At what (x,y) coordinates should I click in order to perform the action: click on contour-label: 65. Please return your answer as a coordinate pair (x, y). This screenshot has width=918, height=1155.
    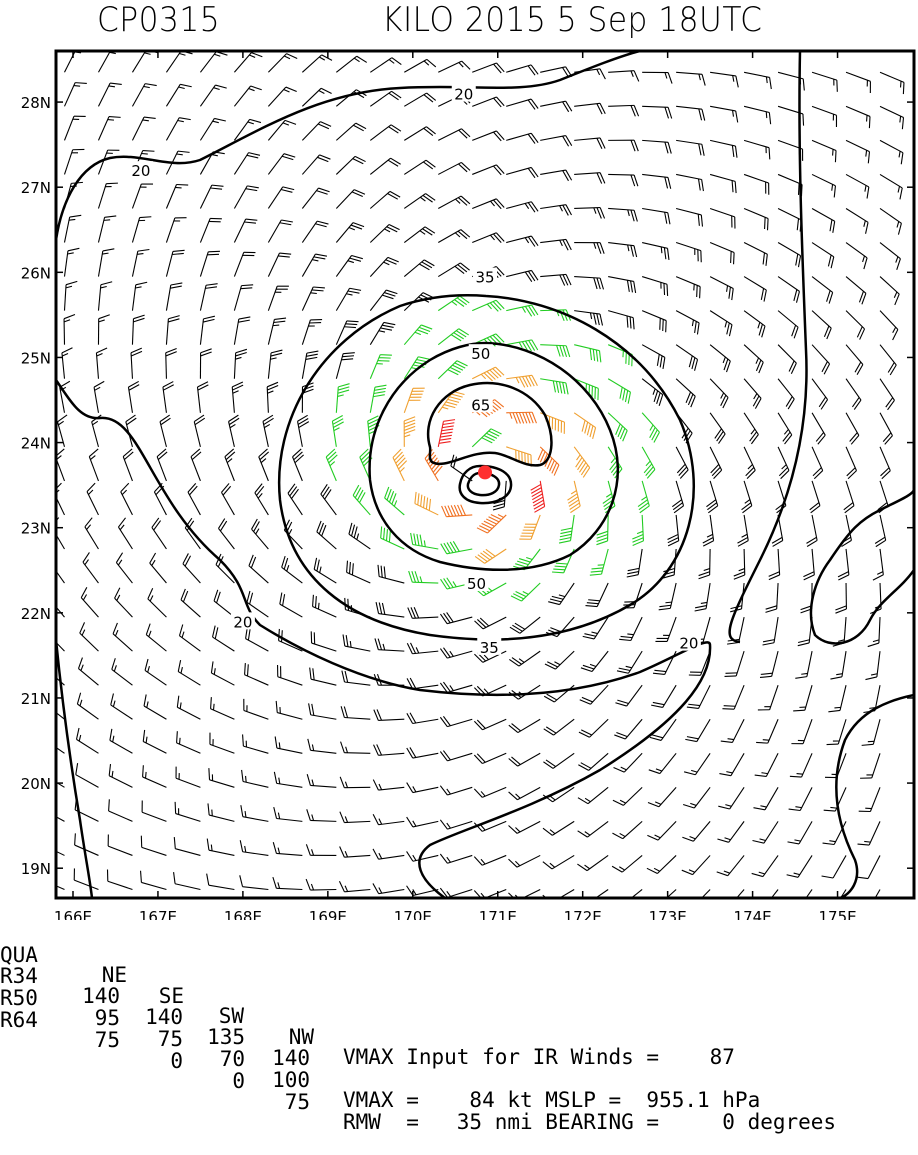
    Looking at the image, I should click on (480, 405).